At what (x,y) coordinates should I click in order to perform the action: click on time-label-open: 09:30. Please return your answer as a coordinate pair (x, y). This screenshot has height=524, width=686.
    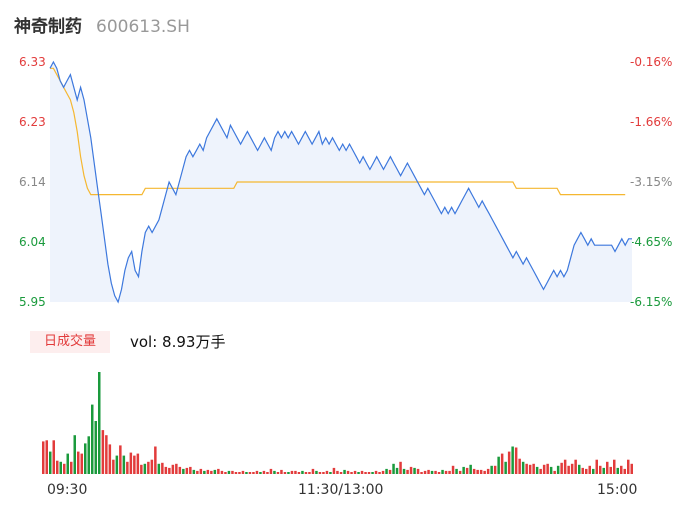
    Looking at the image, I should click on (67, 490).